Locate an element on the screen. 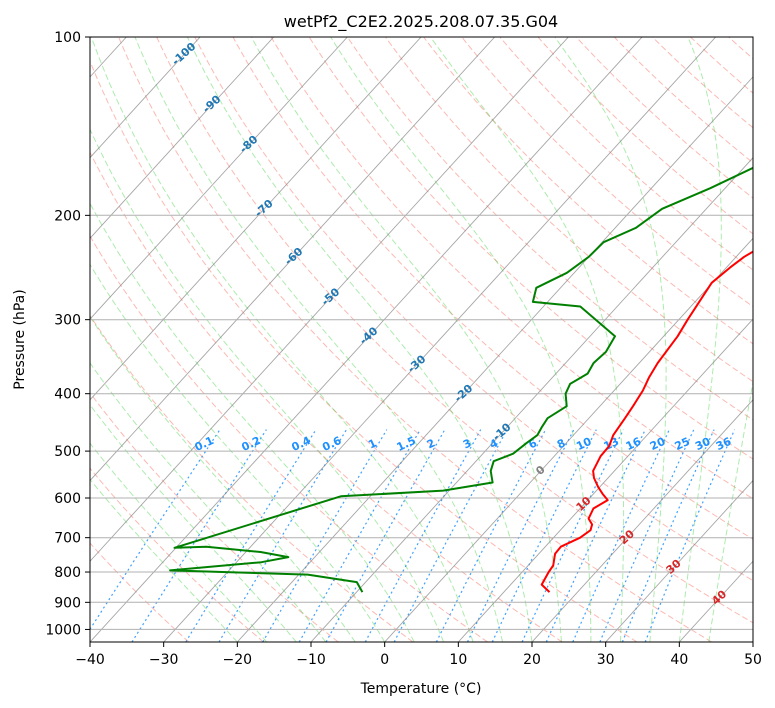 The width and height of the screenshot is (775, 708). x-tick-label: 20 is located at coordinates (532, 660).